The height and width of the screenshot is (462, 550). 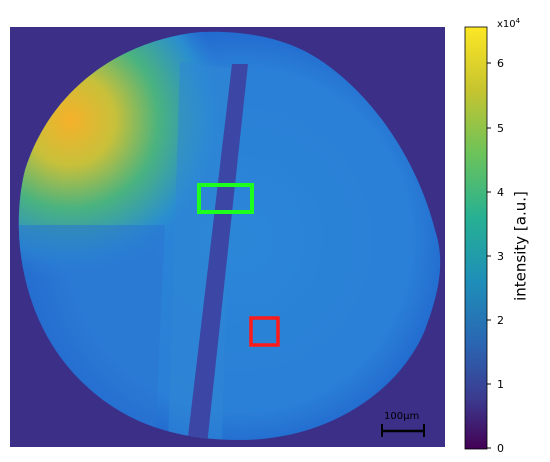 I want to click on colorbar-exponent-base: x10, so click(x=506, y=24).